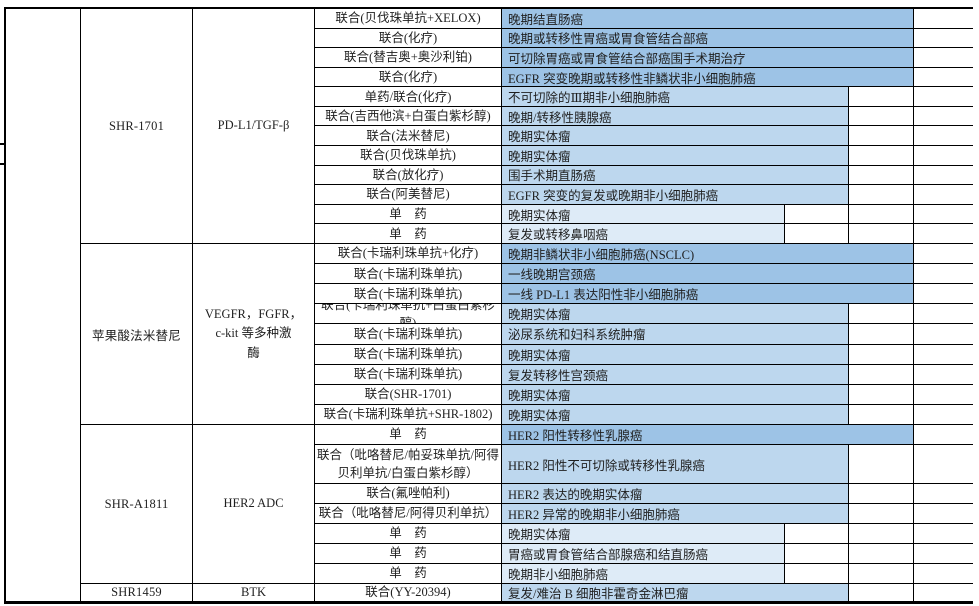 The image size is (979, 606). I want to click on indication-bar: 复发转移性宫颈癌, so click(675, 374).